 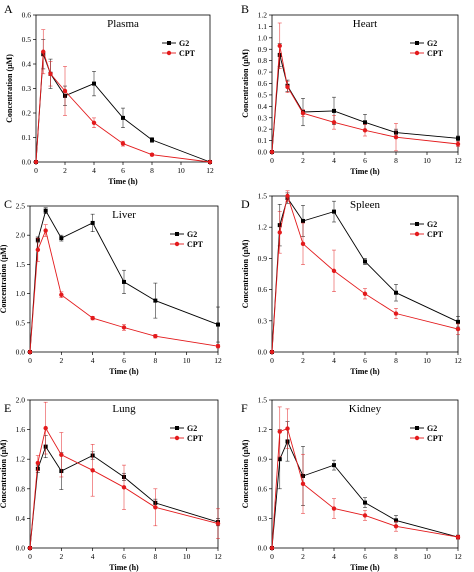 I want to click on x-tick-label: 12, so click(x=210, y=170).